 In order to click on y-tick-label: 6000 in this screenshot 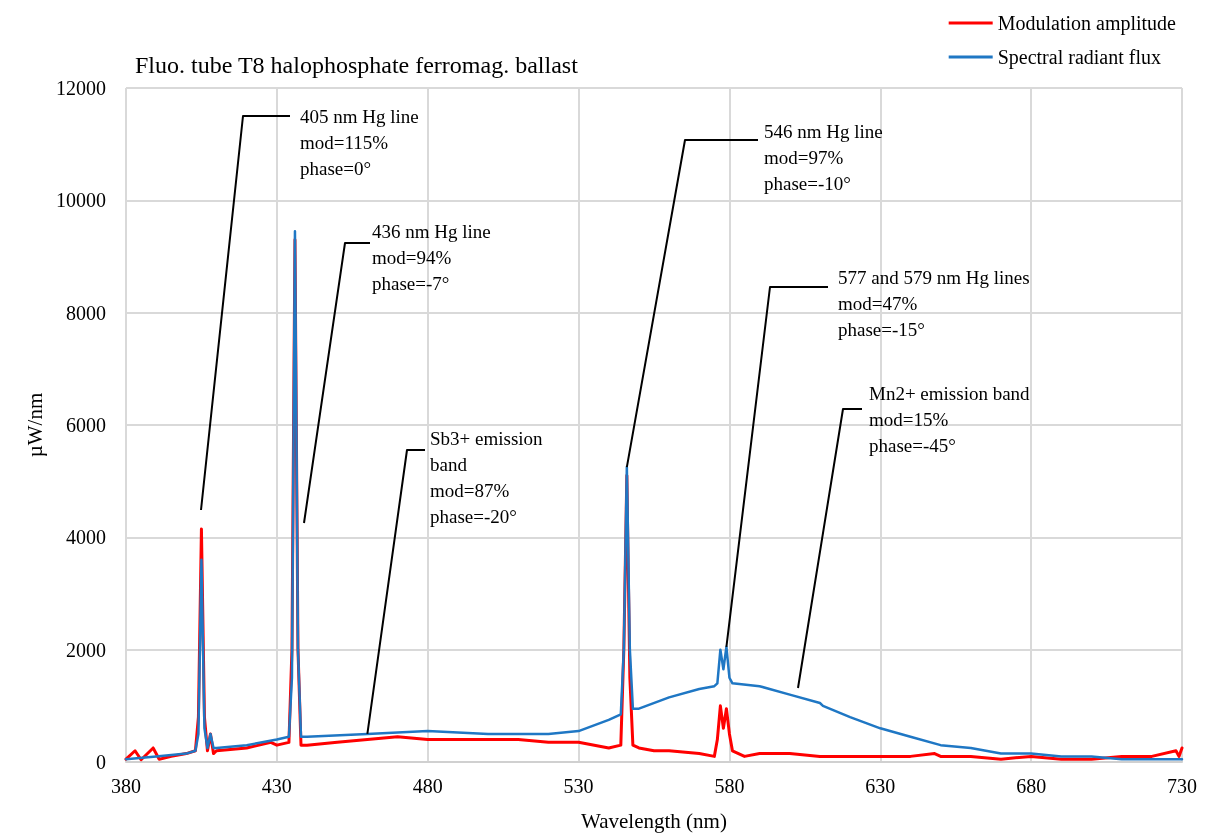, I will do `click(86, 425)`.